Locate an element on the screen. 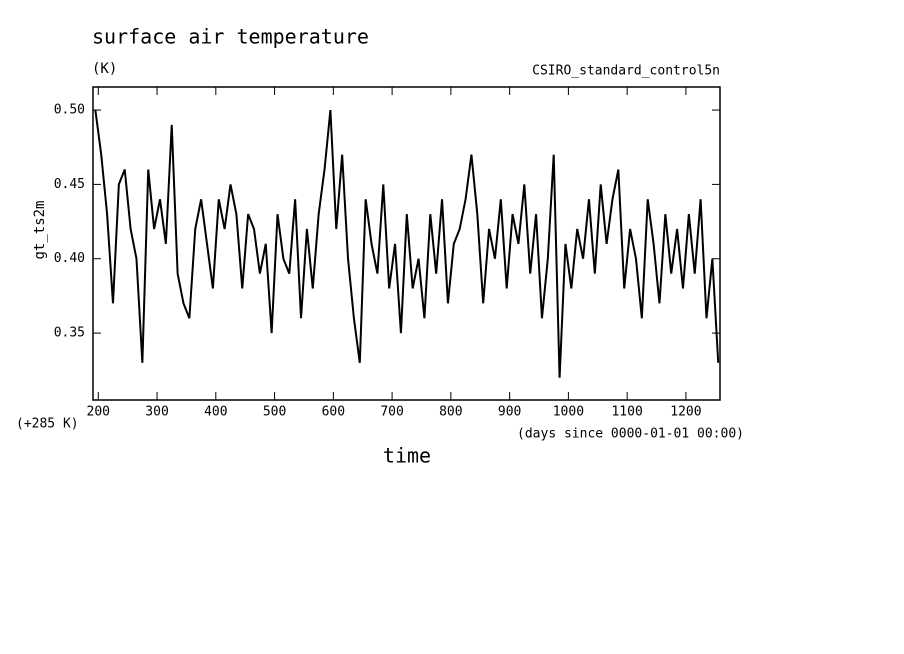 This screenshot has width=904, height=654. x-tick-label: 600 is located at coordinates (333, 412).